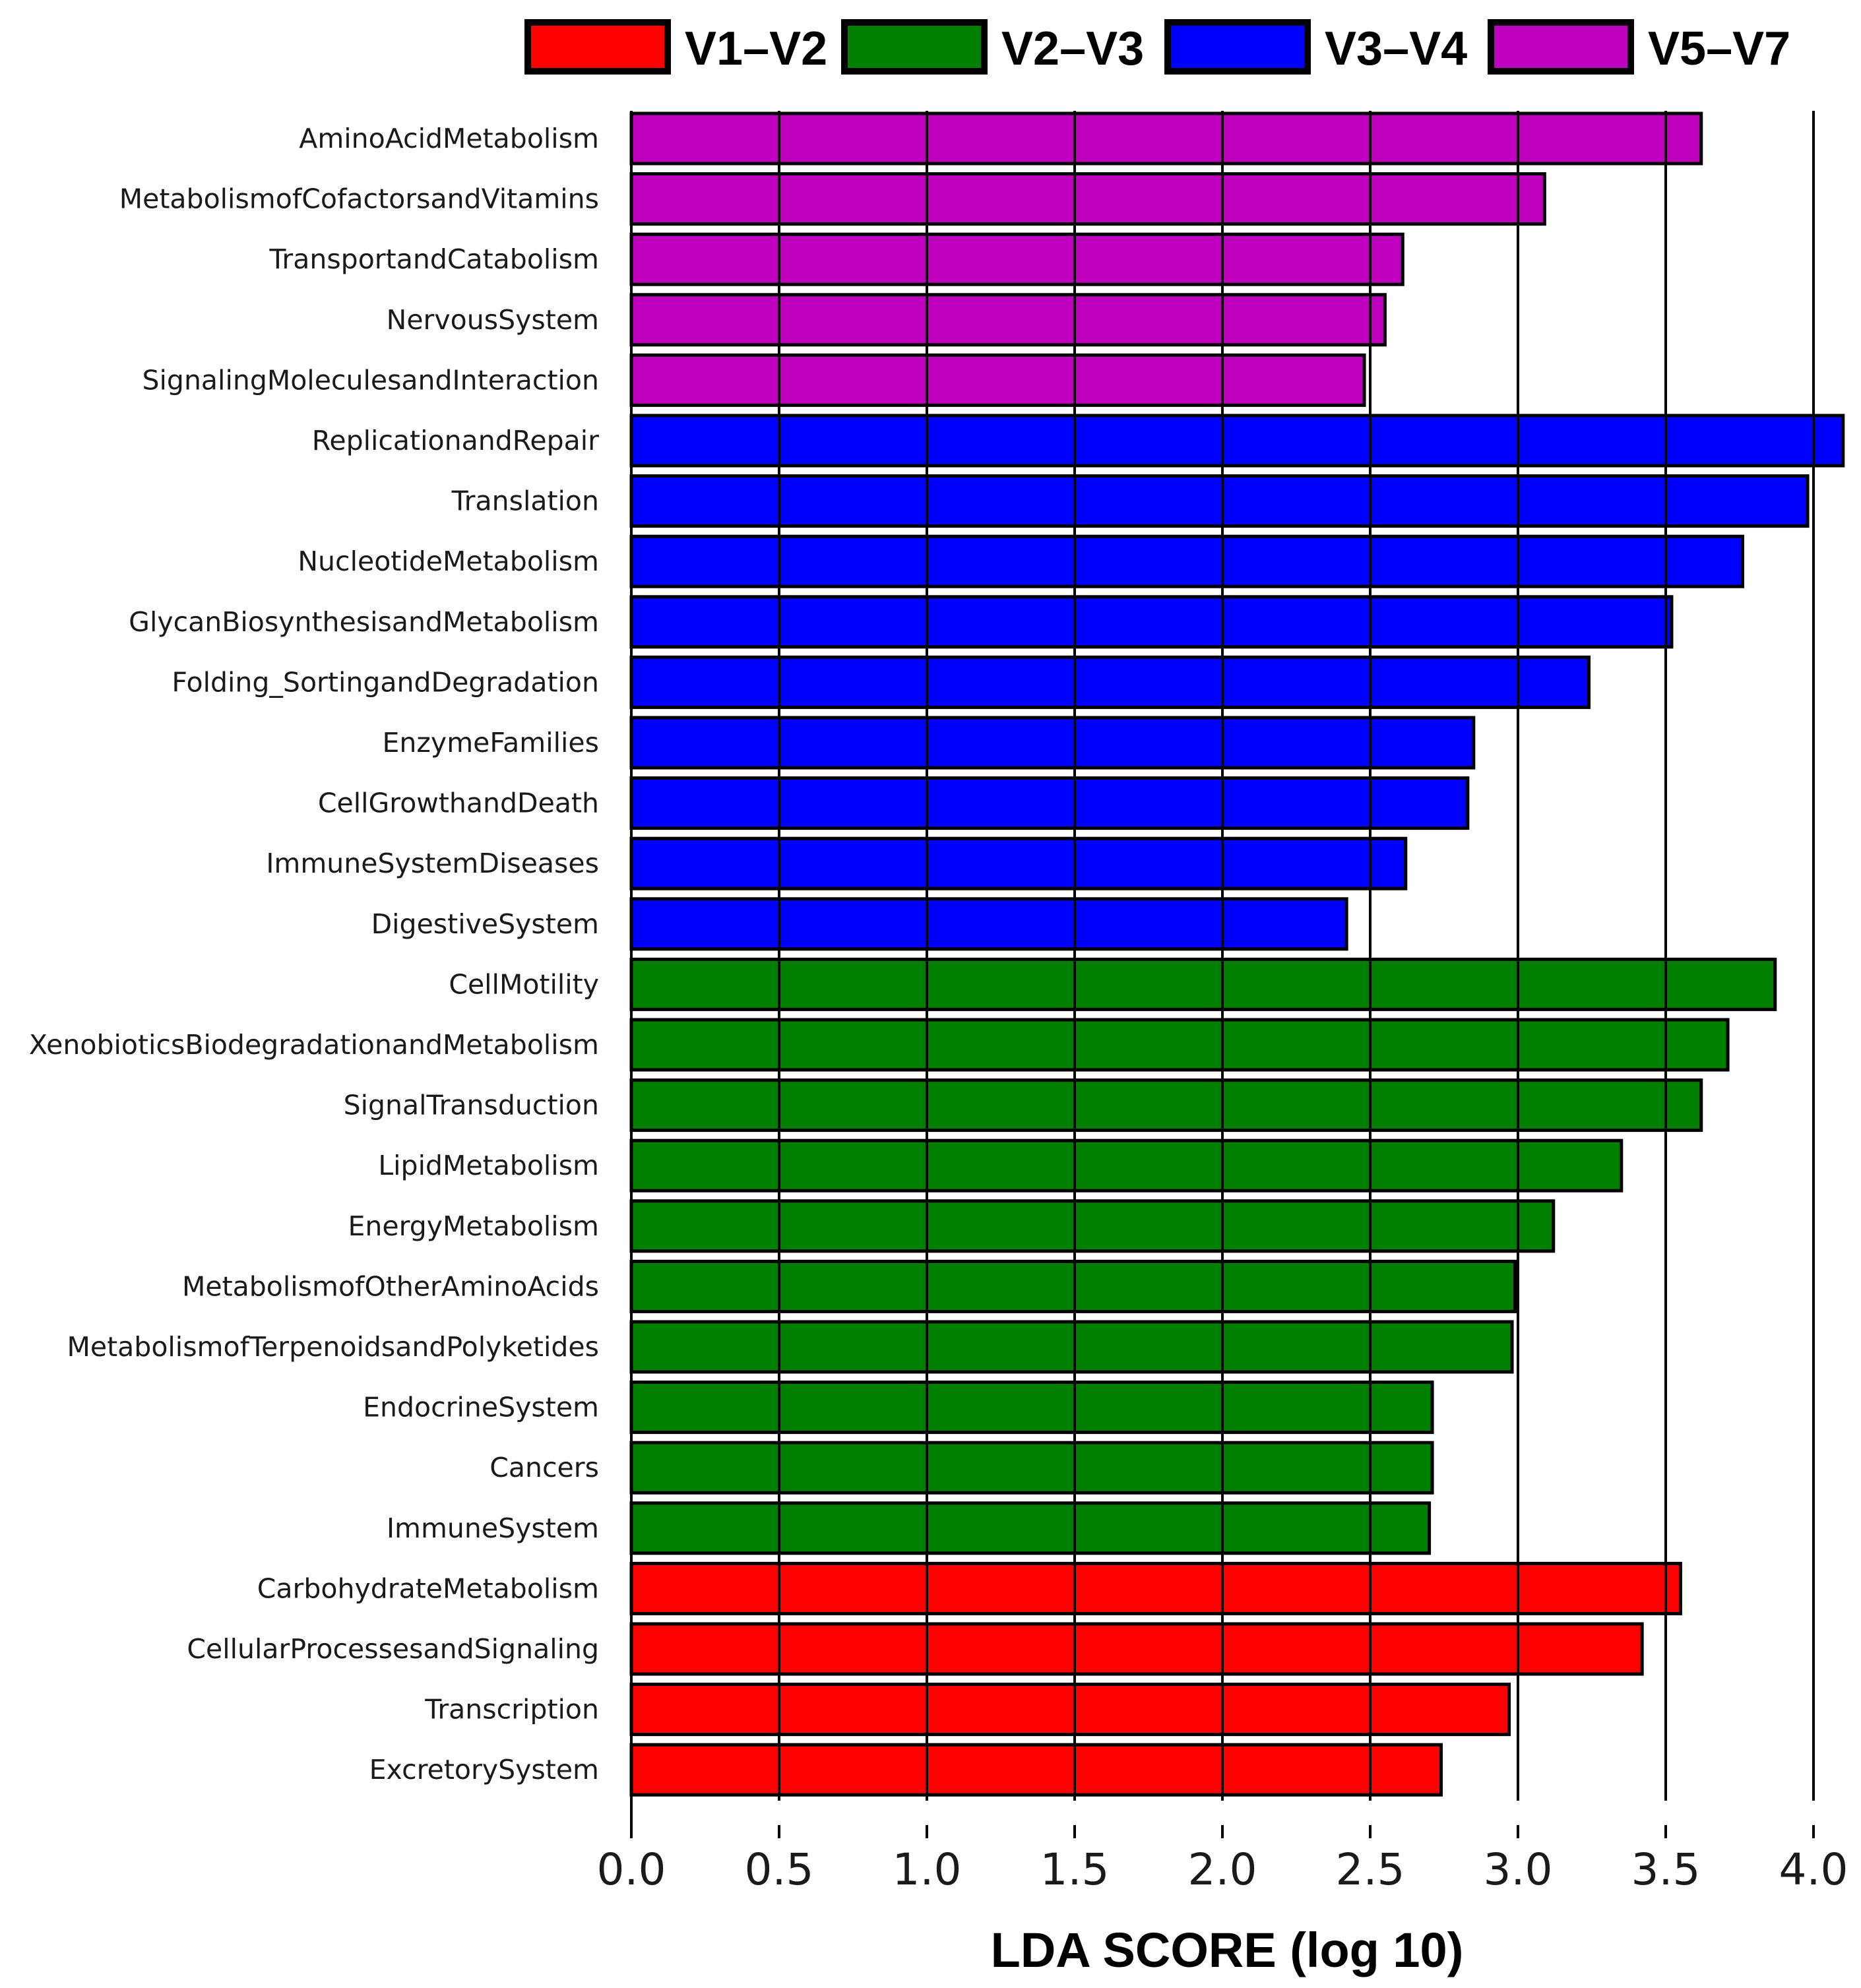 The image size is (1861, 1988). What do you see at coordinates (631, 1869) in the screenshot?
I see `x-tick-label: 0.0` at bounding box center [631, 1869].